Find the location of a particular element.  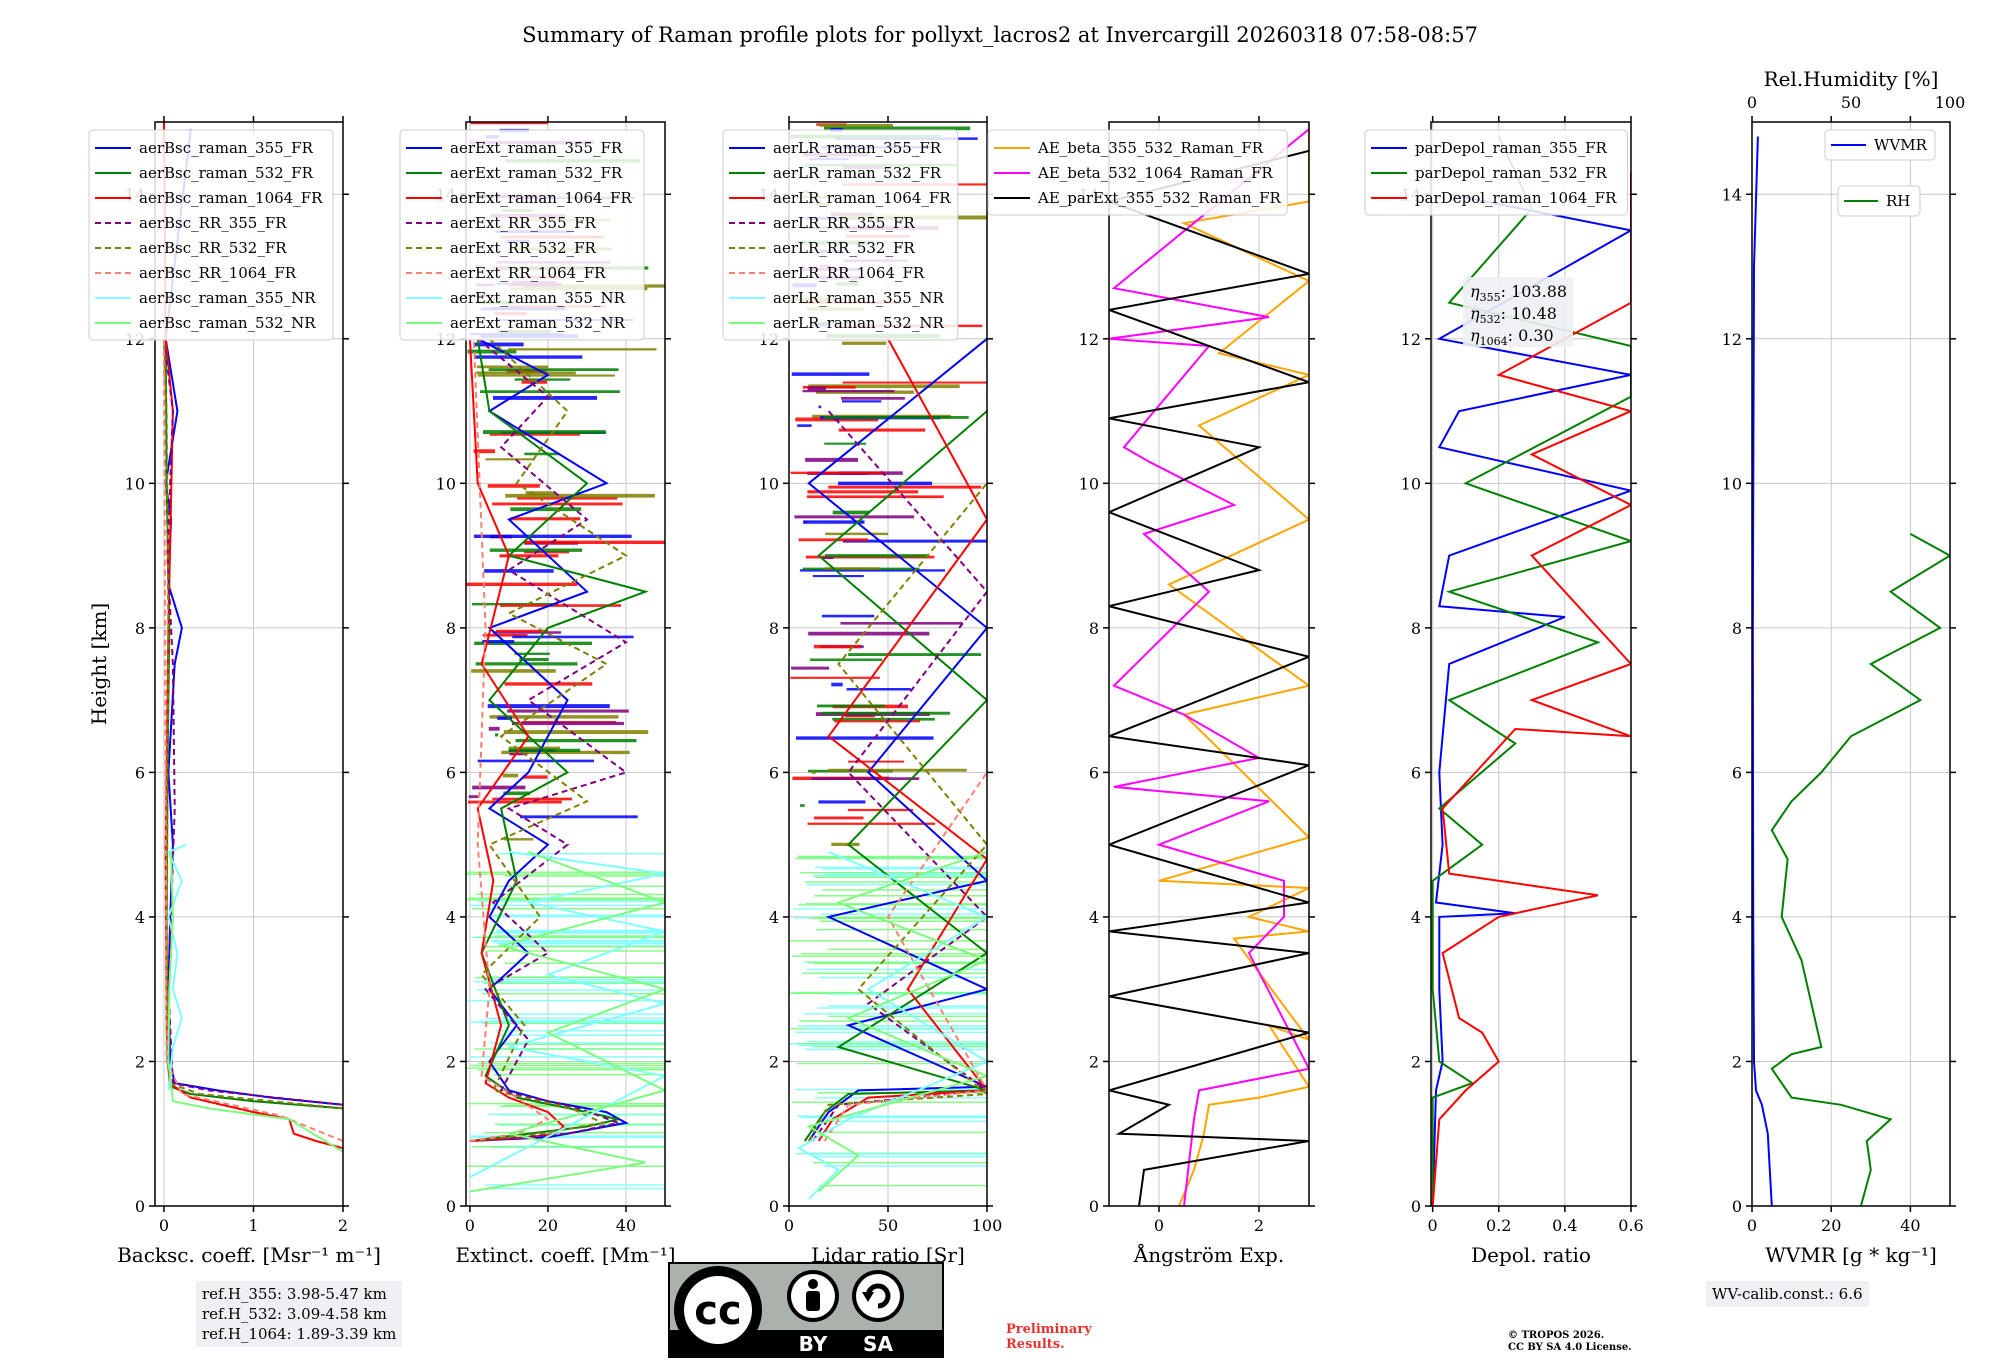

series-line-aerLR_raman_355_NR is located at coordinates (891, 1025).